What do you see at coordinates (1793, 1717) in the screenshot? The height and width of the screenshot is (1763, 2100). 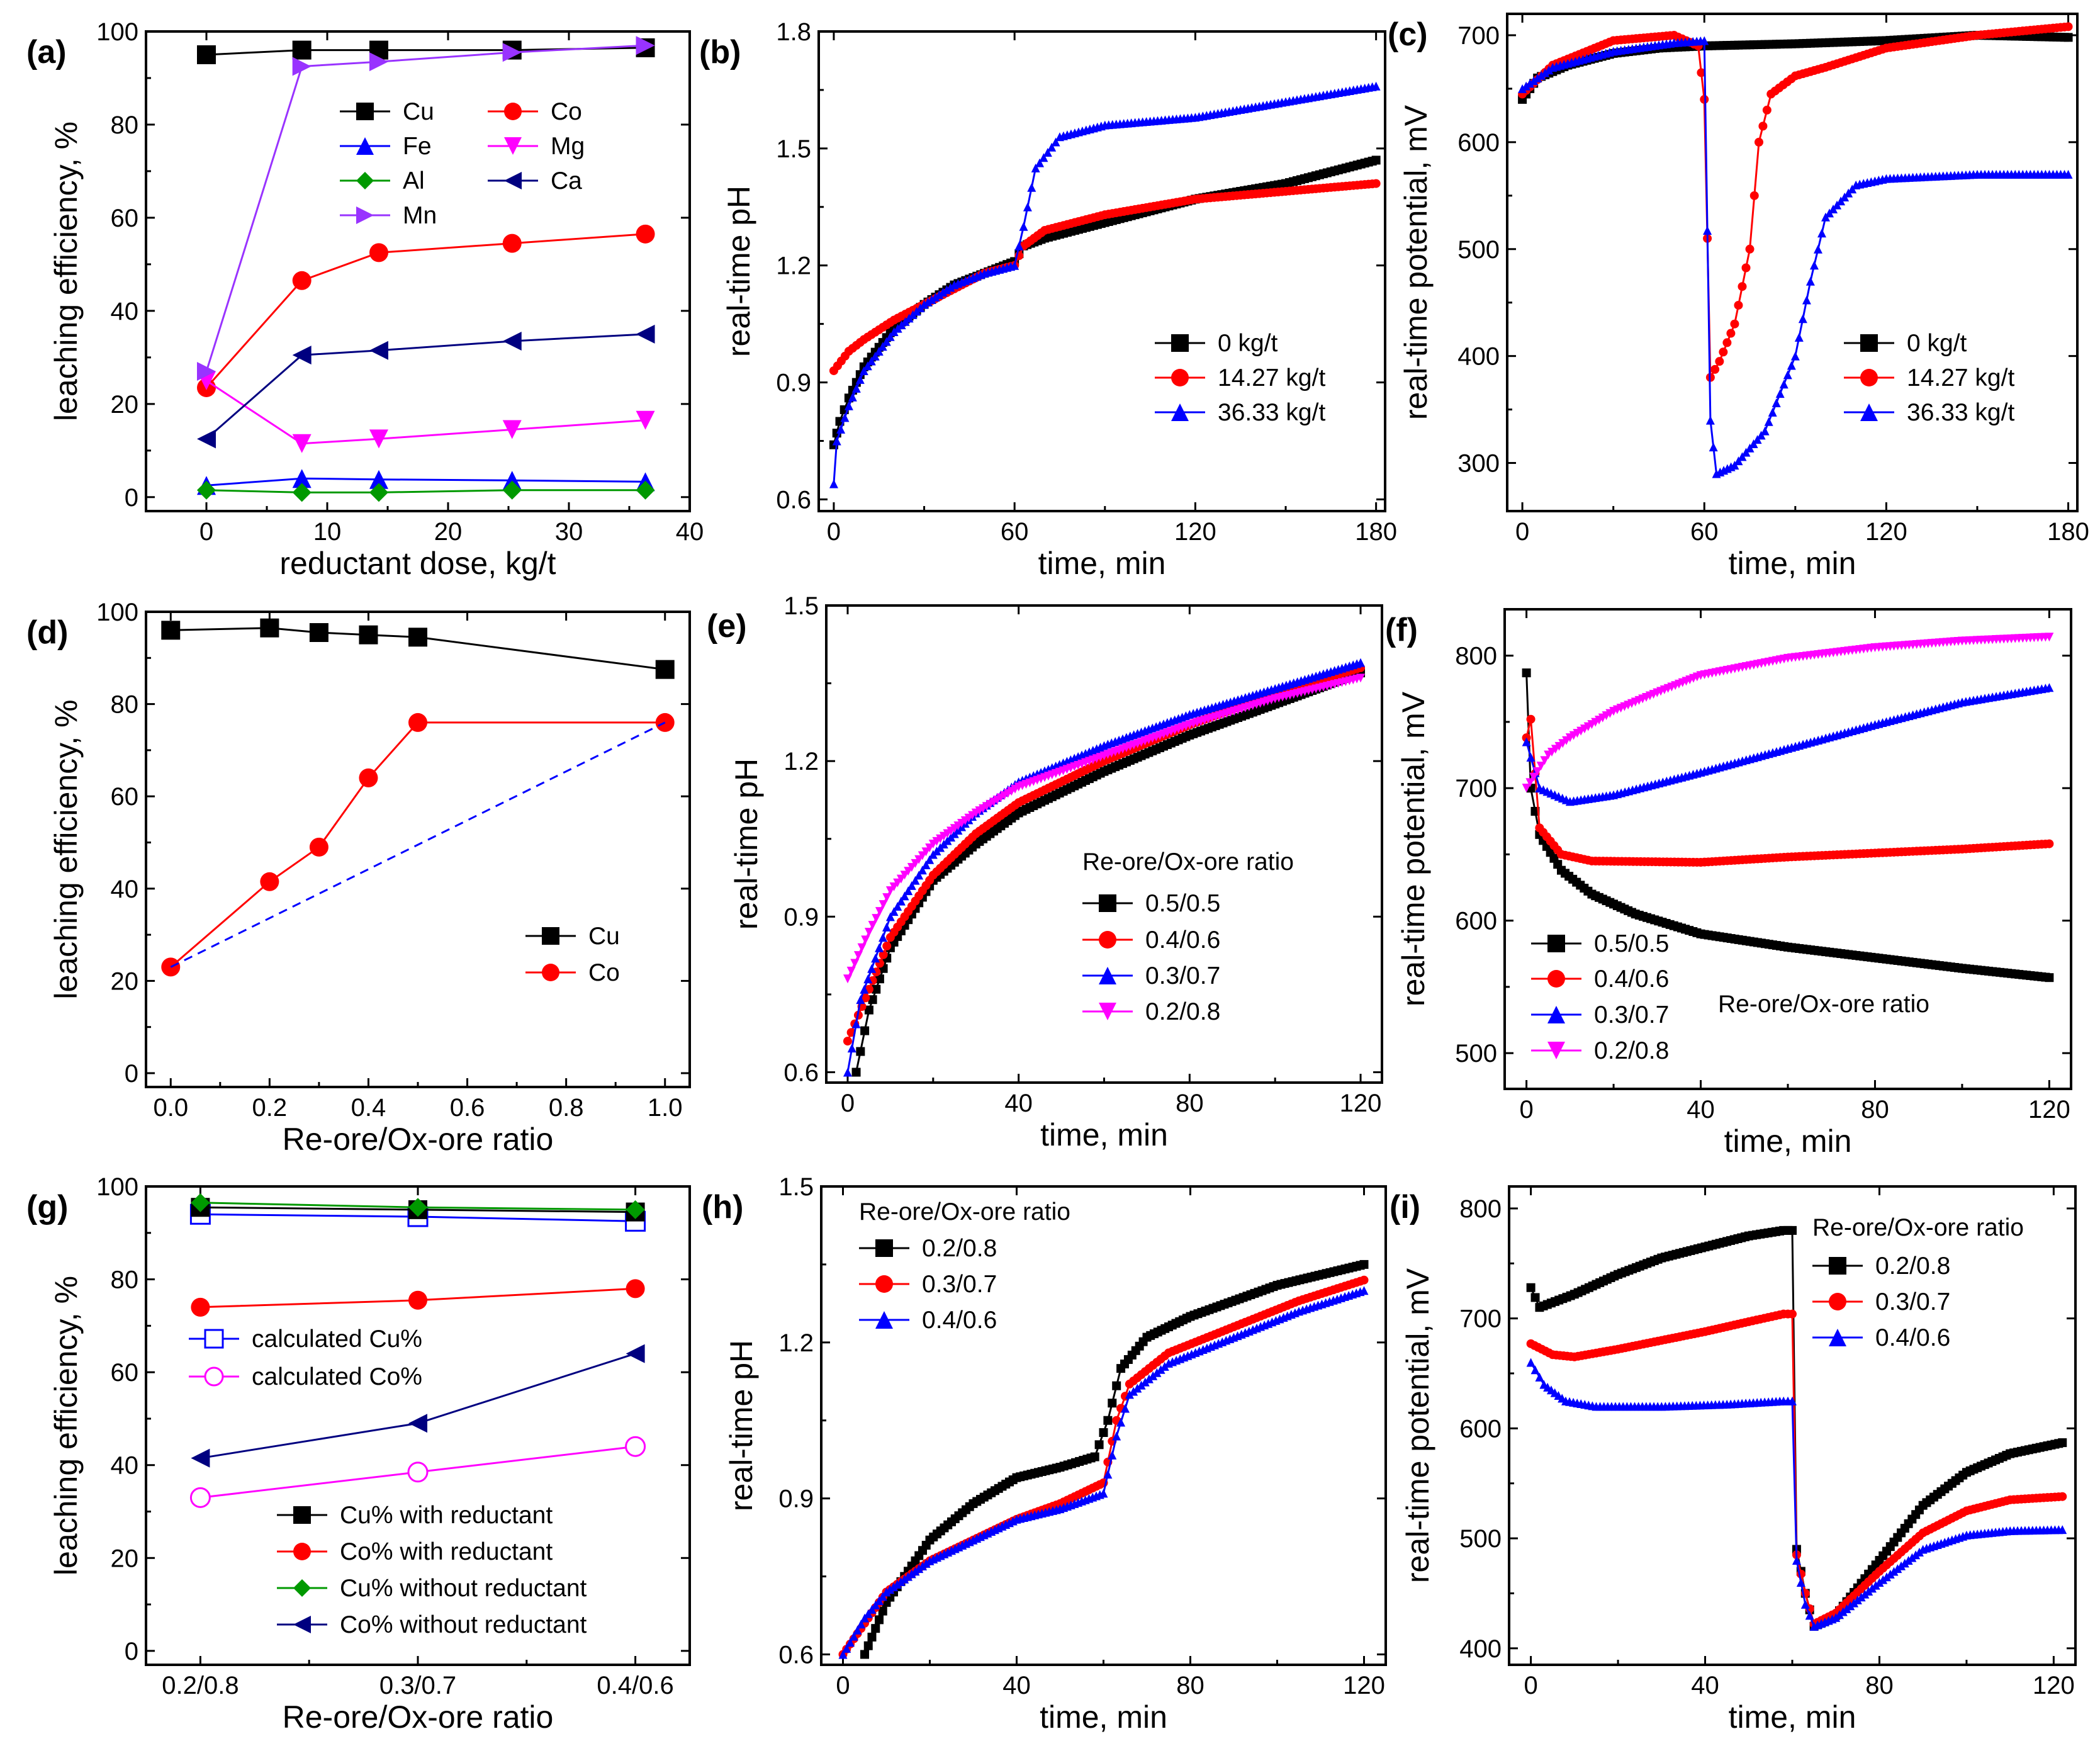 I see `x-axis-label: time, min` at bounding box center [1793, 1717].